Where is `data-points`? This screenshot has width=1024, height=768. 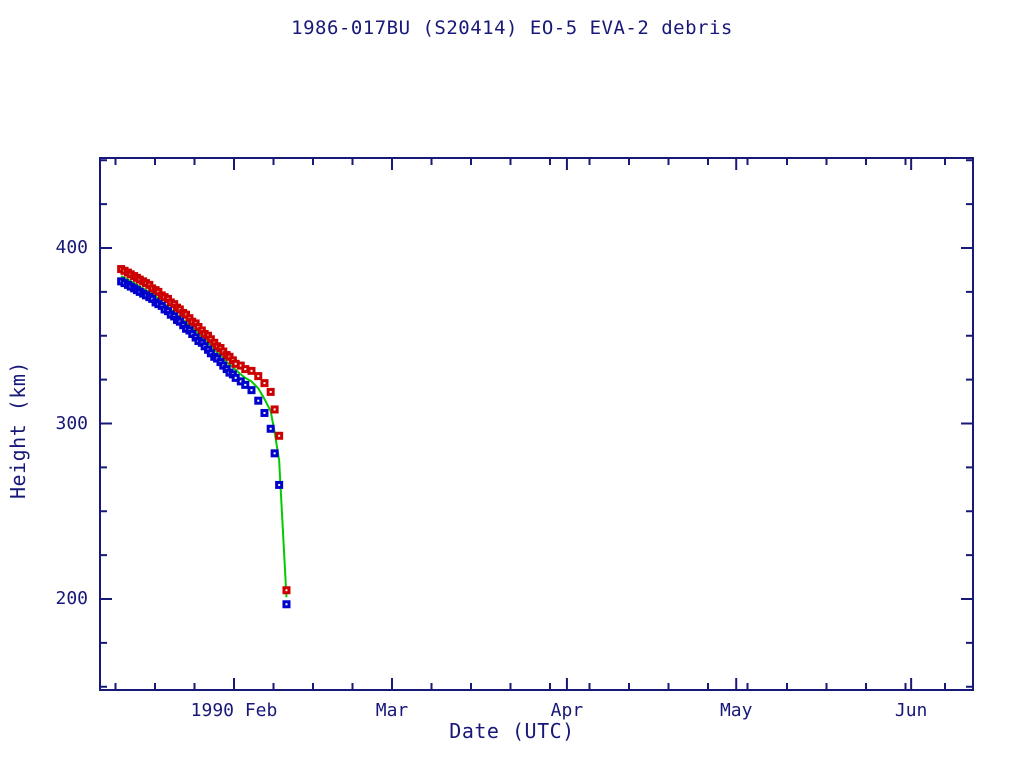 data-points is located at coordinates (204, 437).